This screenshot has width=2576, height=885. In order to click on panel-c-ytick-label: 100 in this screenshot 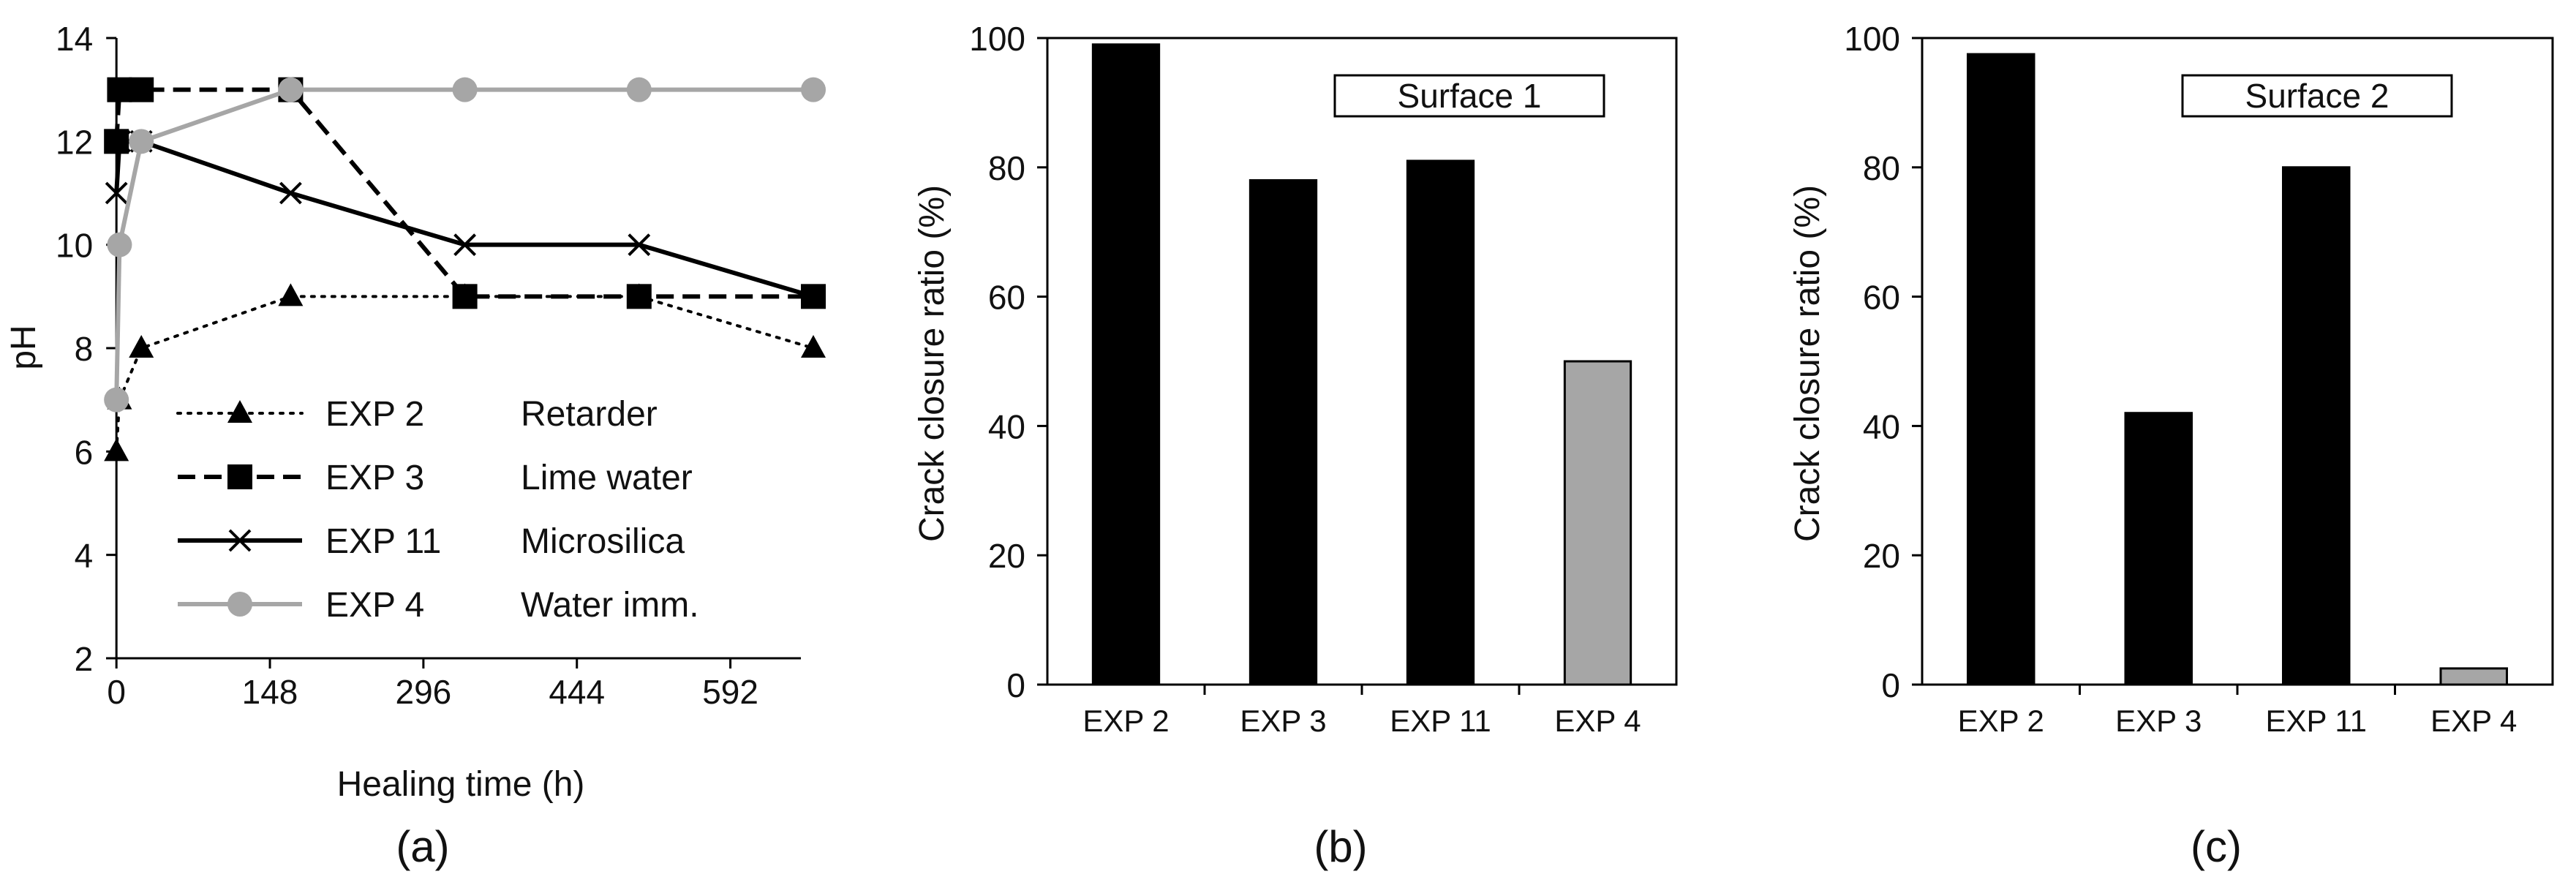, I will do `click(1872, 39)`.